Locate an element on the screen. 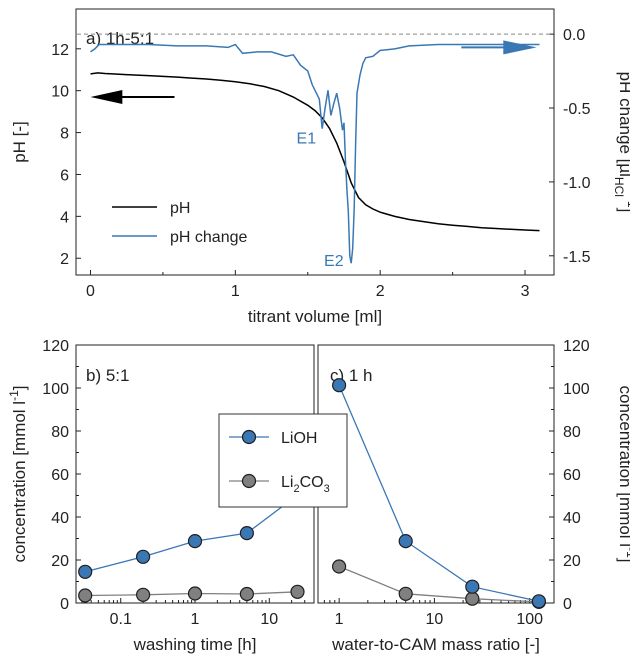 The image size is (630, 658). concentration-legend: LiOH Li2CO3 is located at coordinates (283, 460).